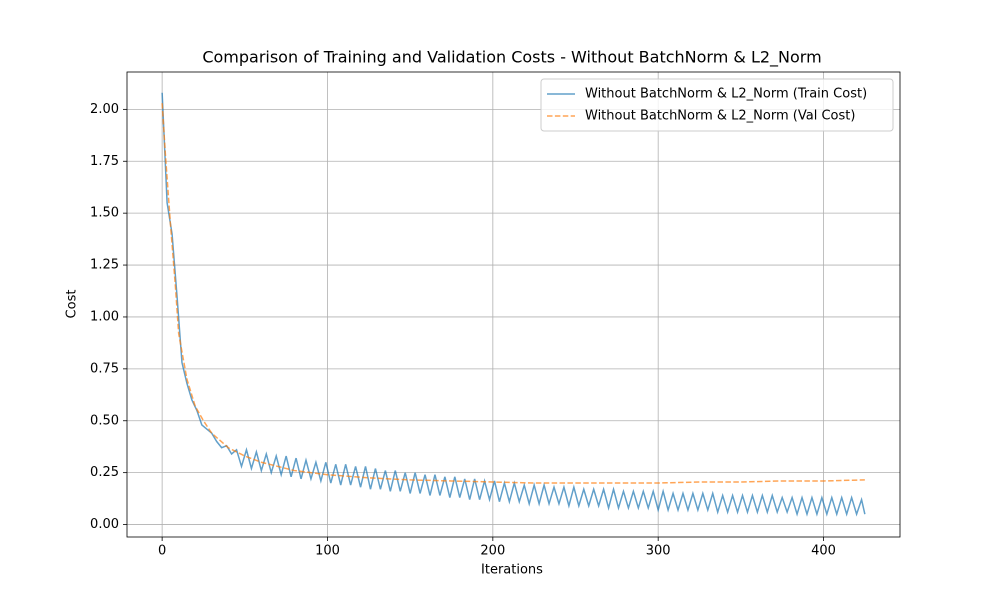 The width and height of the screenshot is (1000, 600). I want to click on y-tick-label: 0.25, so click(104, 472).